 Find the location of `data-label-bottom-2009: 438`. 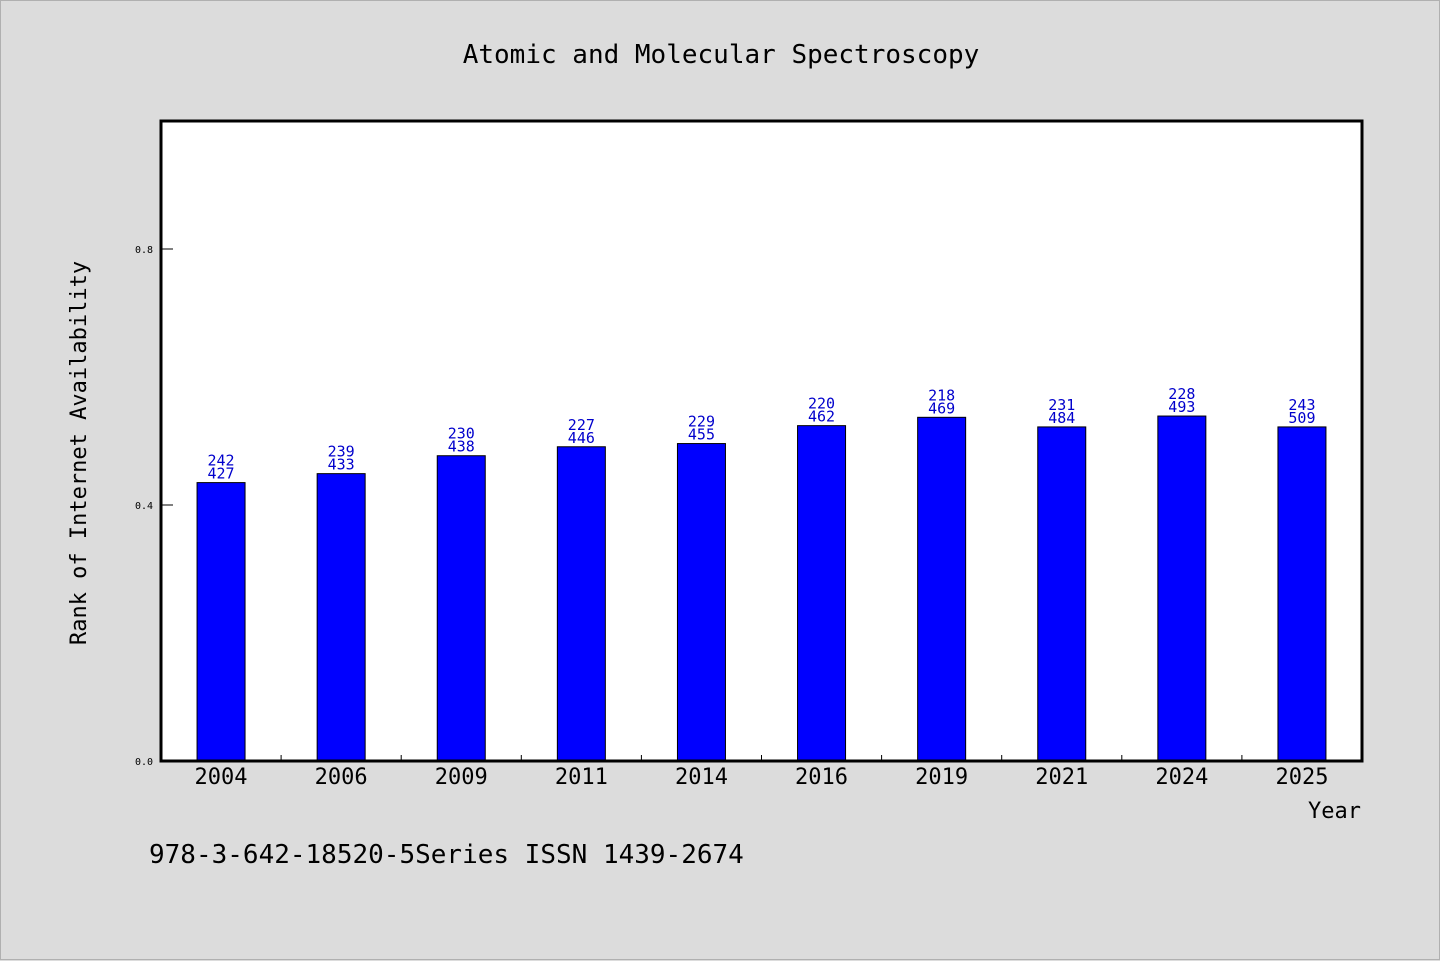

data-label-bottom-2009: 438 is located at coordinates (461, 447).